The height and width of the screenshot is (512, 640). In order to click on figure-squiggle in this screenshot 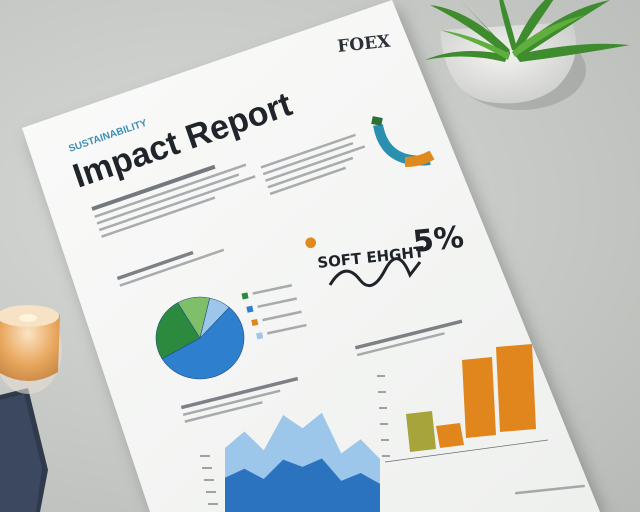, I will do `click(375, 272)`.